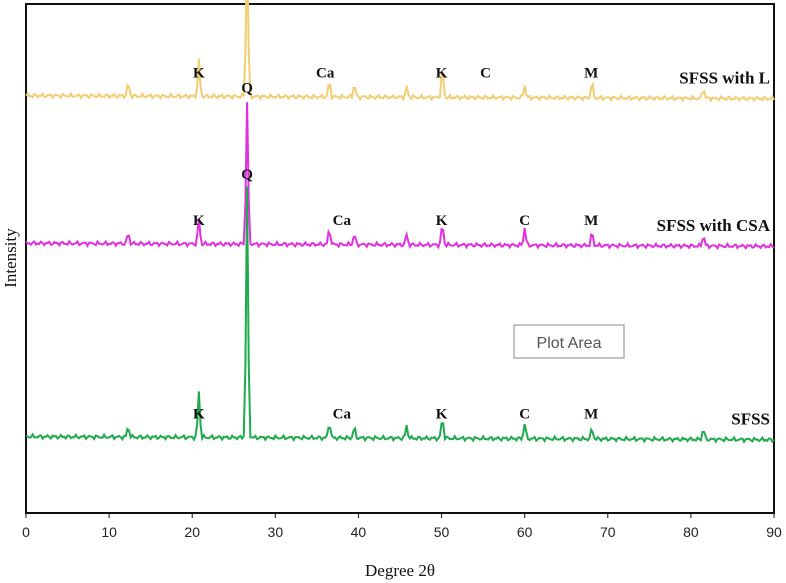 Image resolution: width=786 pixels, height=583 pixels. I want to click on series-label: SFSS with L, so click(724, 78).